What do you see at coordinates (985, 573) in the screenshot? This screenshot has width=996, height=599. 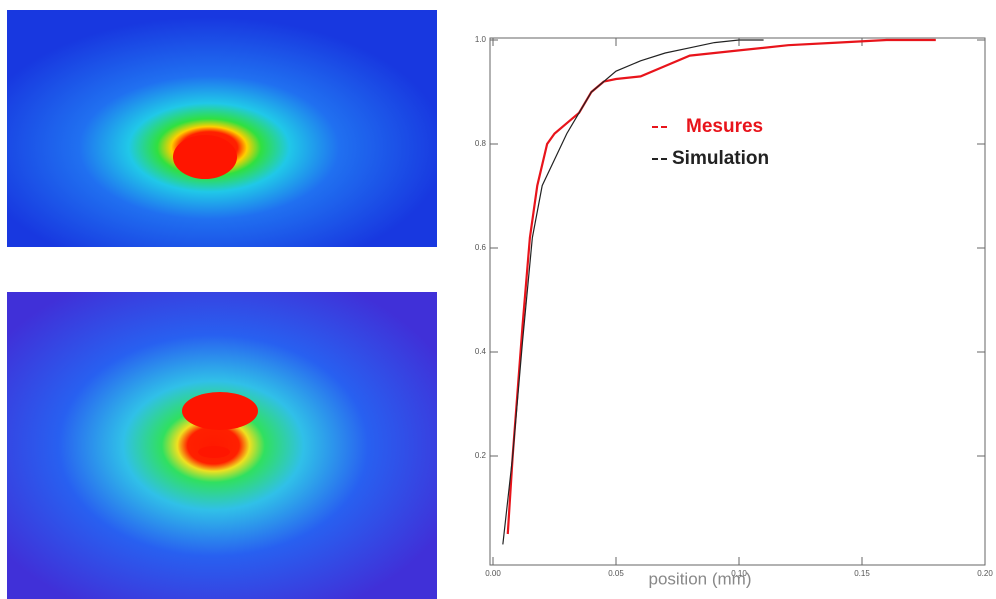 I see `x-tick-label: 0.20` at bounding box center [985, 573].